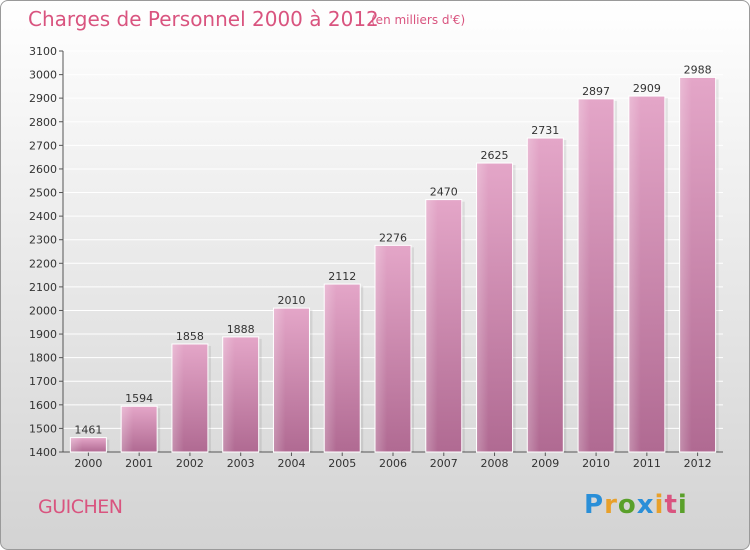  I want to click on y-tick-label: 1900, so click(43, 334).